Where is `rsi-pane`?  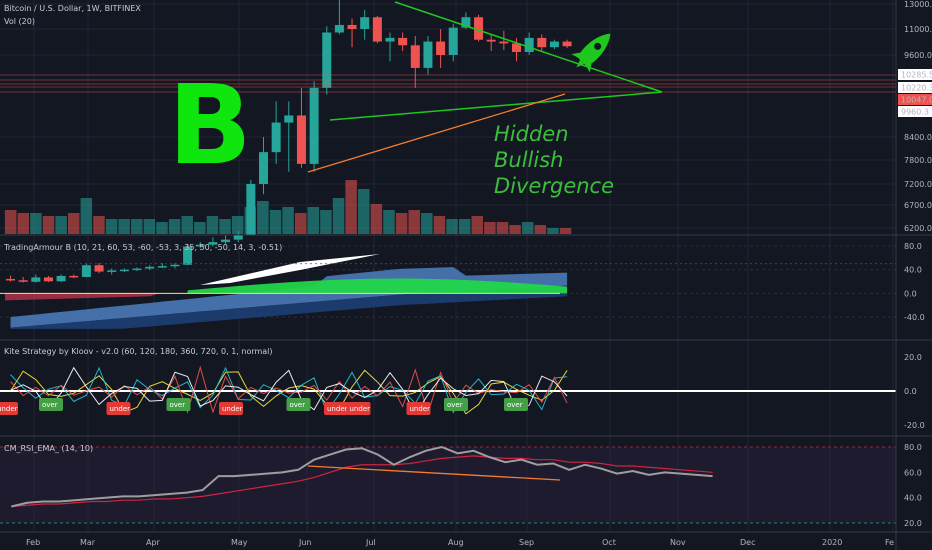 rsi-pane is located at coordinates (448, 484).